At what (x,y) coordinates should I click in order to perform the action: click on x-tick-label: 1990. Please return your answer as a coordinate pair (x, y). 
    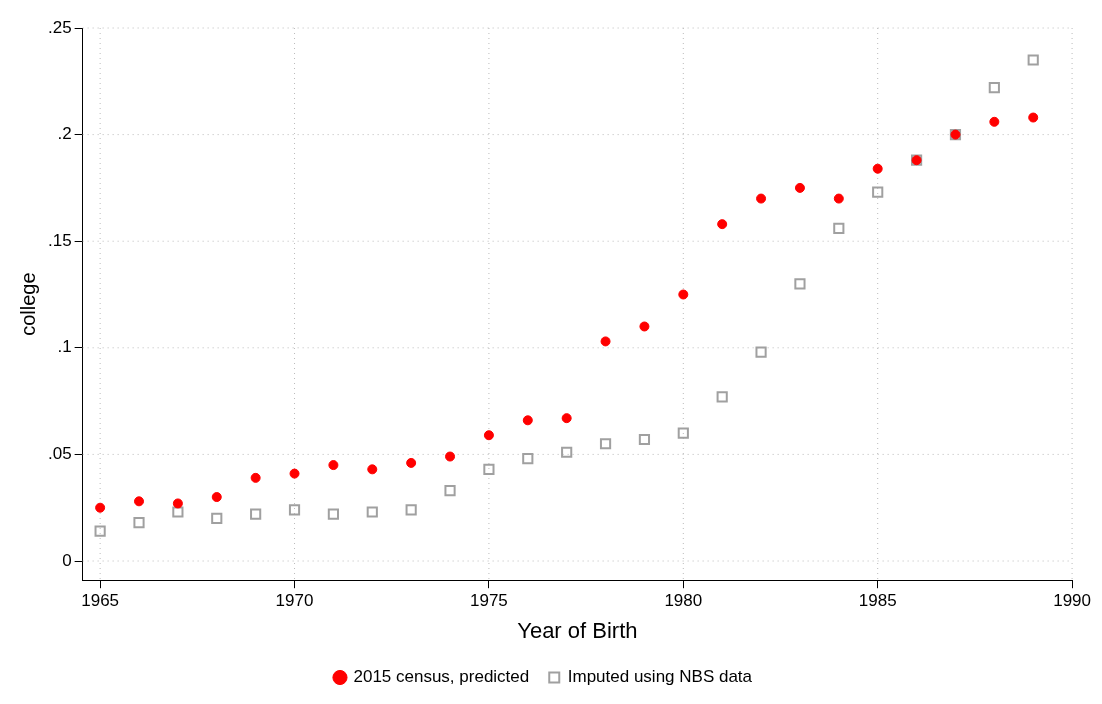
    Looking at the image, I should click on (1072, 601).